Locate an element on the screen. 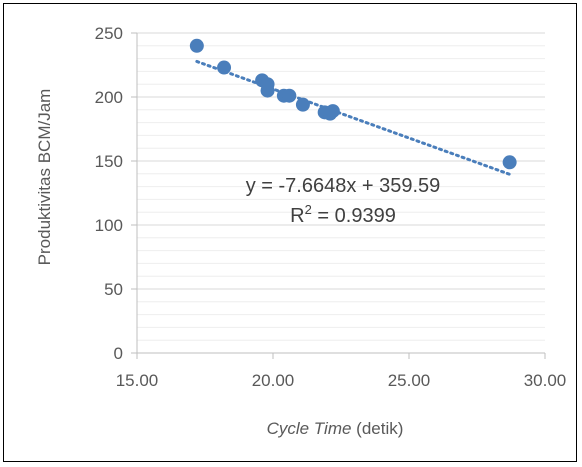  trendline-group is located at coordinates (353, 117).